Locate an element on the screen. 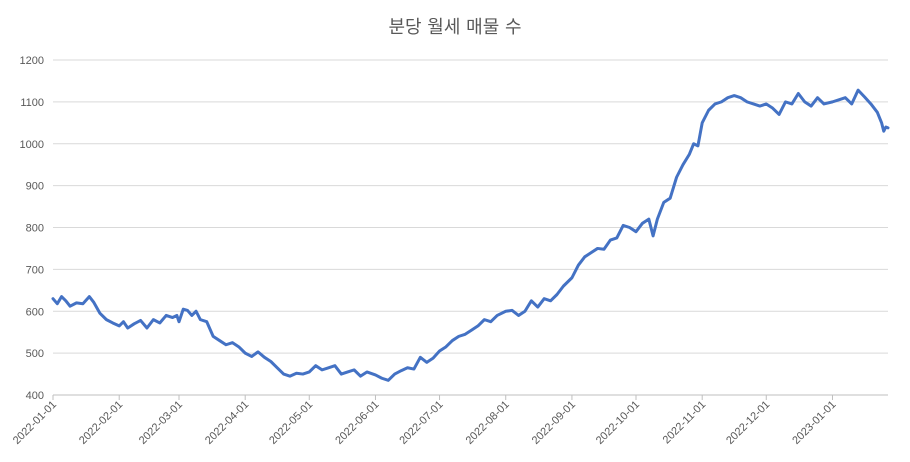 The image size is (910, 462). x-tick-label: 2022-09-01 is located at coordinates (554, 423).